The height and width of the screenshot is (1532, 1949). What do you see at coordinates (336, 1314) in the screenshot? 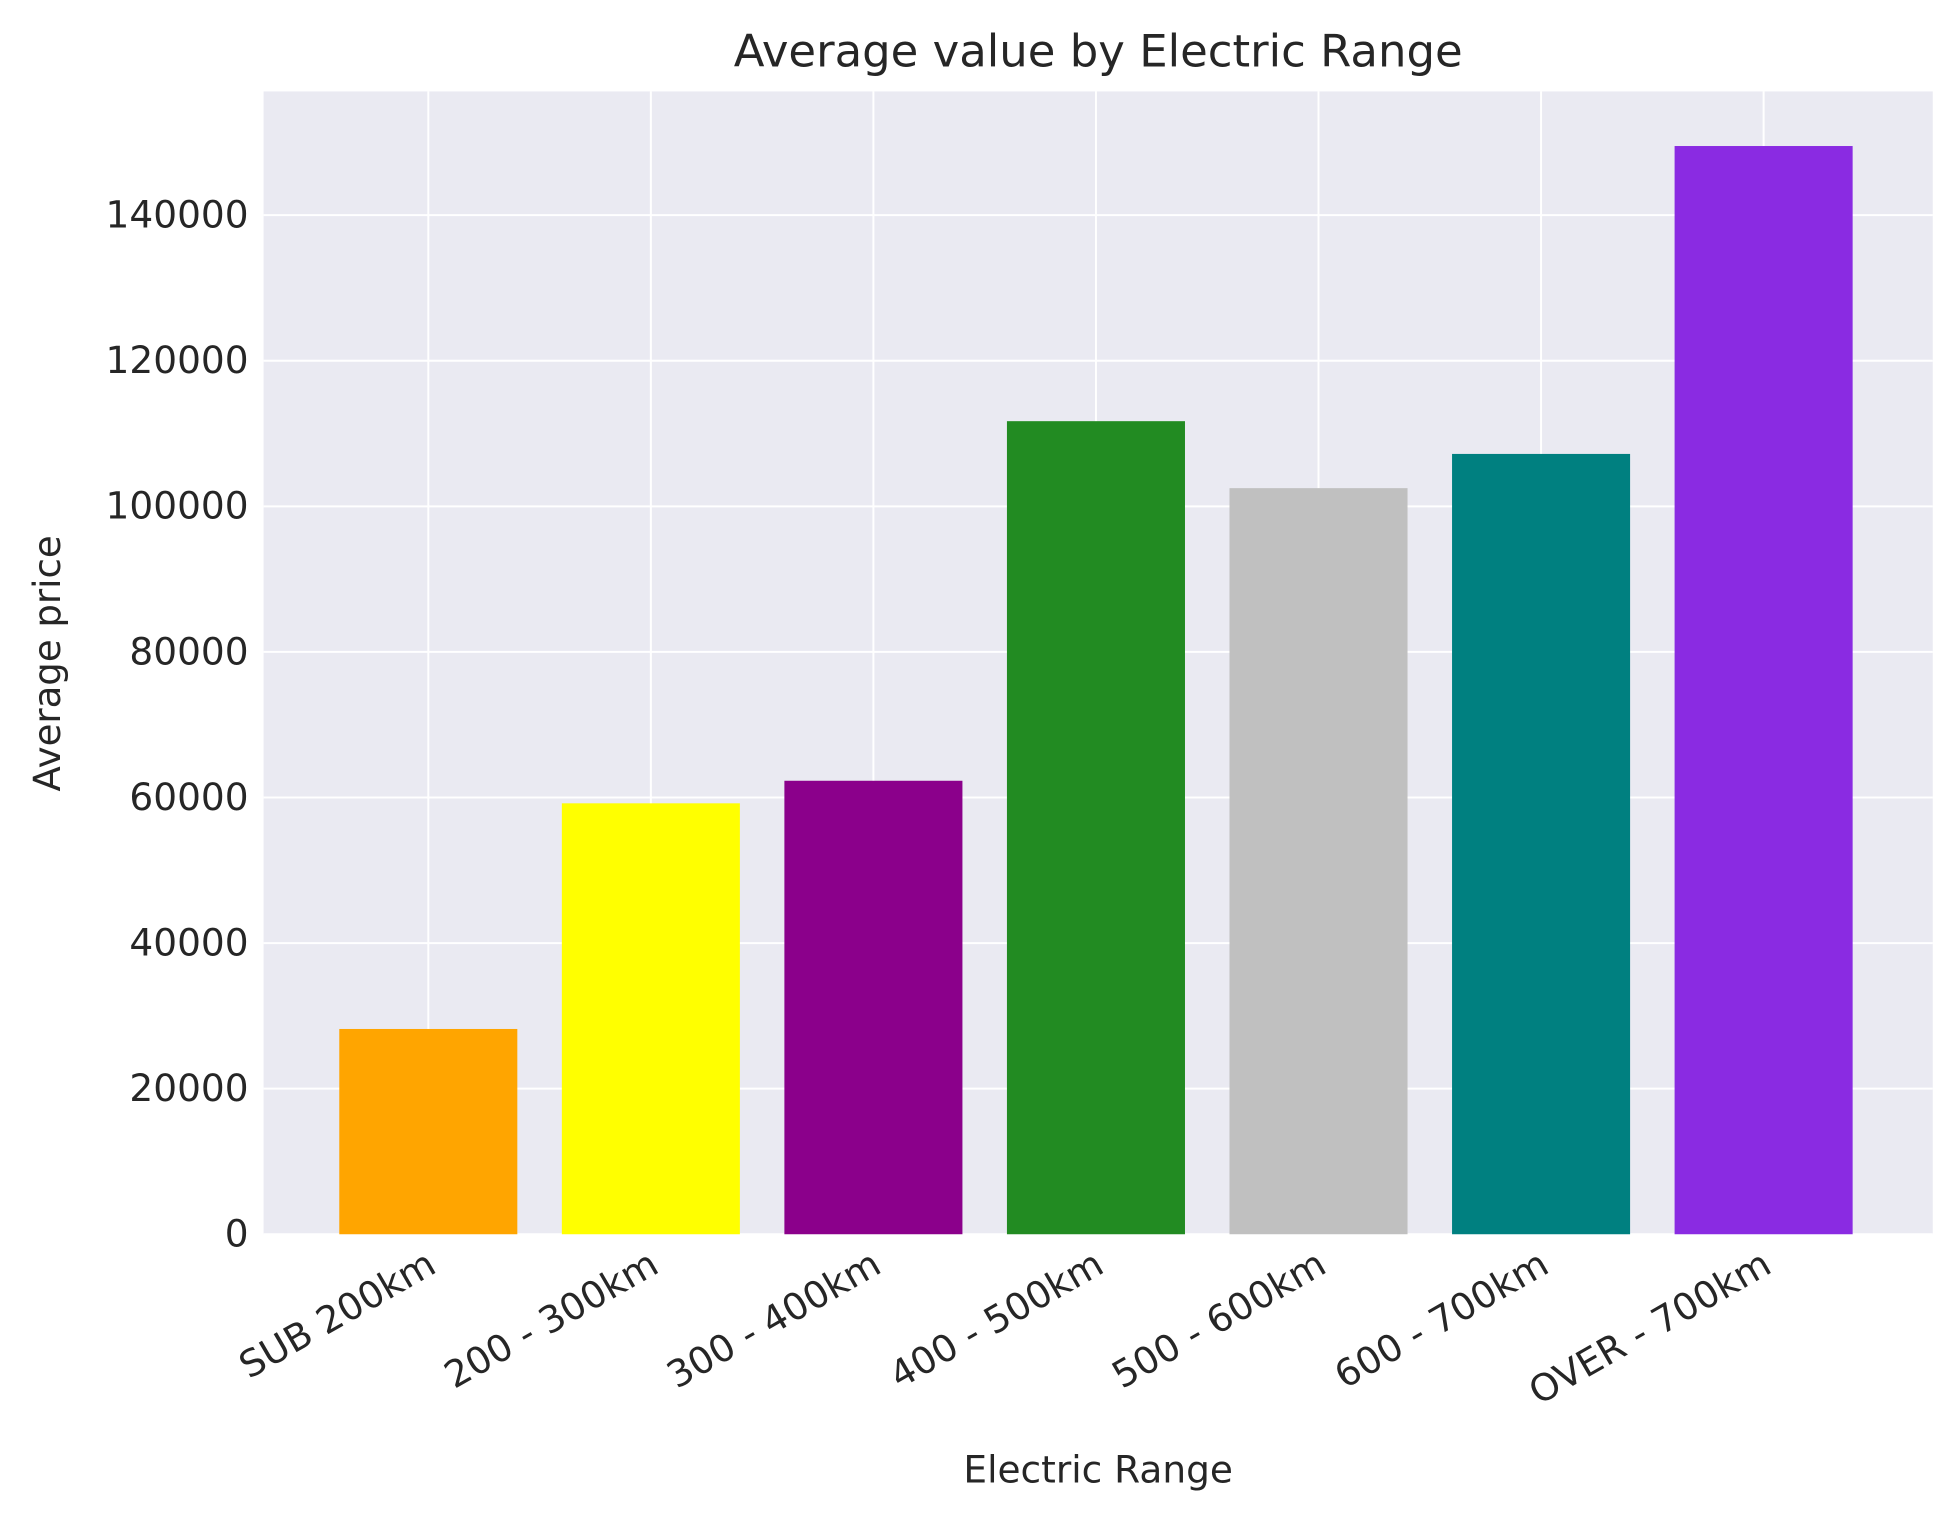
I see `x-tick-label: SUB 200km` at bounding box center [336, 1314].